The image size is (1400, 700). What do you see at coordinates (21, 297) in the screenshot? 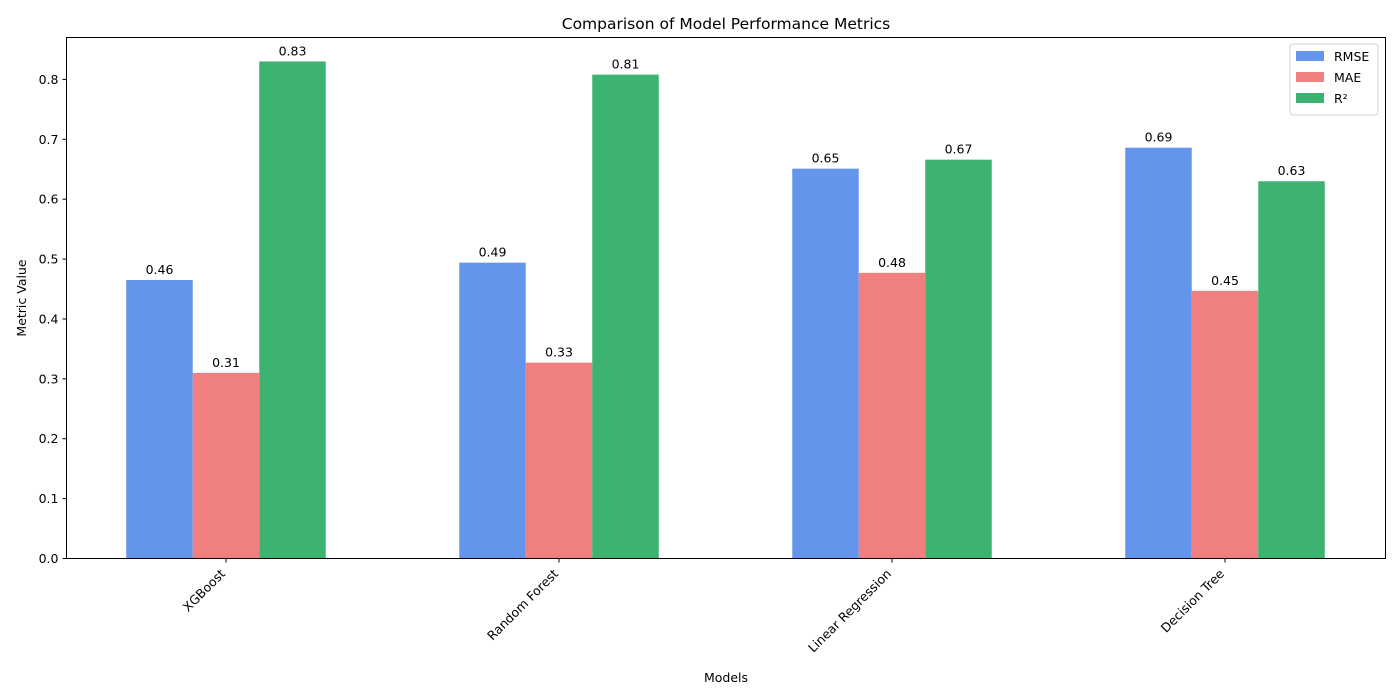
I see `y-axis-label: Metric Value` at bounding box center [21, 297].